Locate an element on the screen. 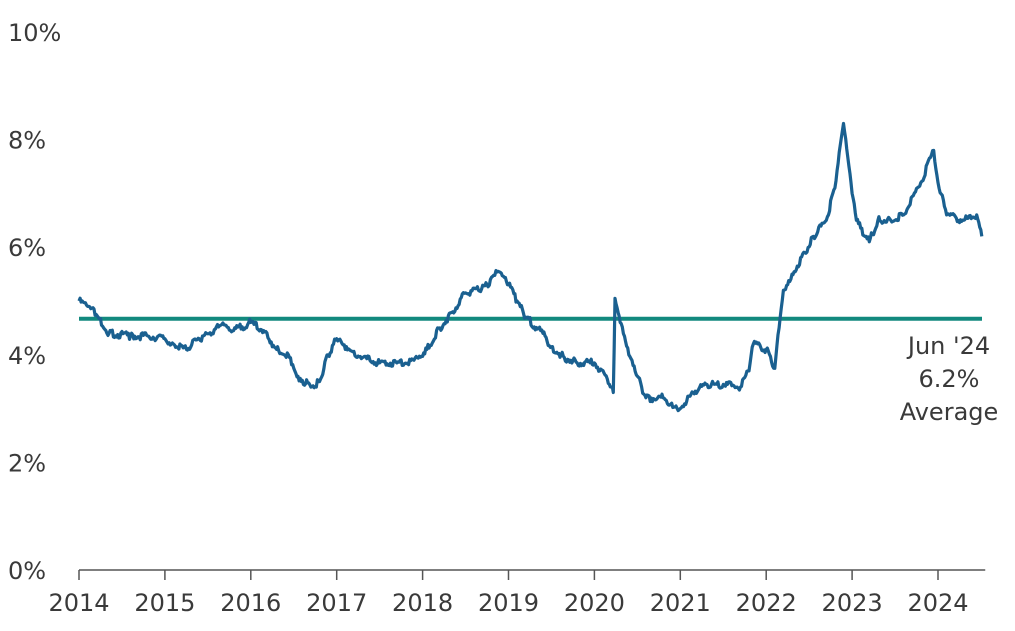 The image size is (1015, 631). x-tick-label: 2021 is located at coordinates (680, 603).